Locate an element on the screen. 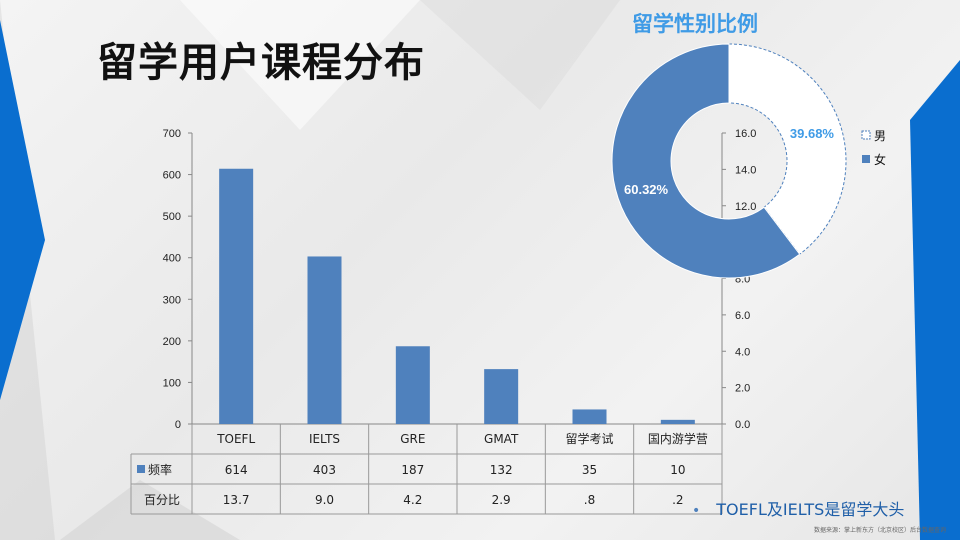 The image size is (960, 540). y-tick-label: 0 is located at coordinates (178, 425).